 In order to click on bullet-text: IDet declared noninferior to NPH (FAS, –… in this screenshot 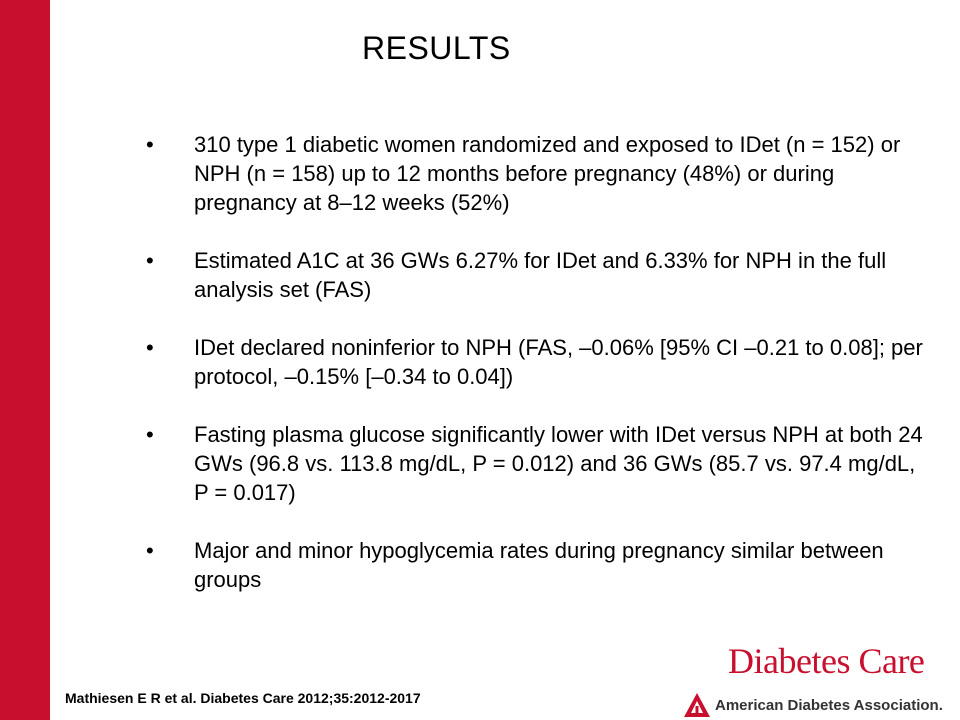, I will do `click(558, 362)`.